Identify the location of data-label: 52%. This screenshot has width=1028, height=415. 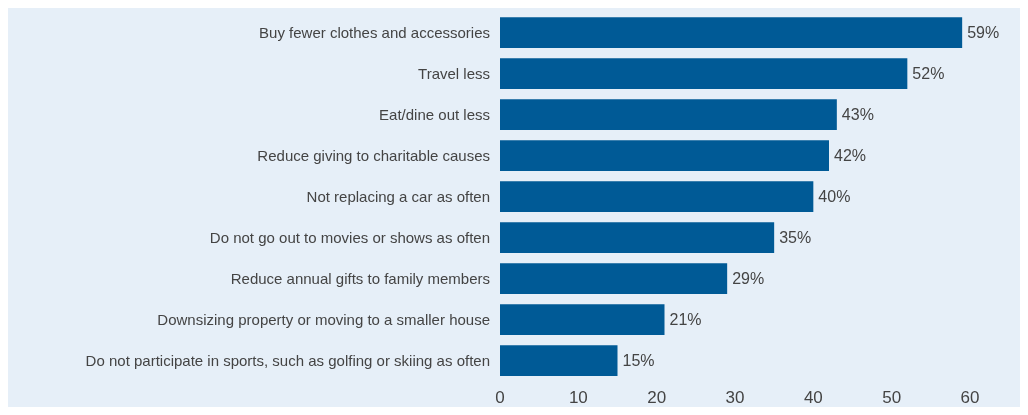
(928, 73).